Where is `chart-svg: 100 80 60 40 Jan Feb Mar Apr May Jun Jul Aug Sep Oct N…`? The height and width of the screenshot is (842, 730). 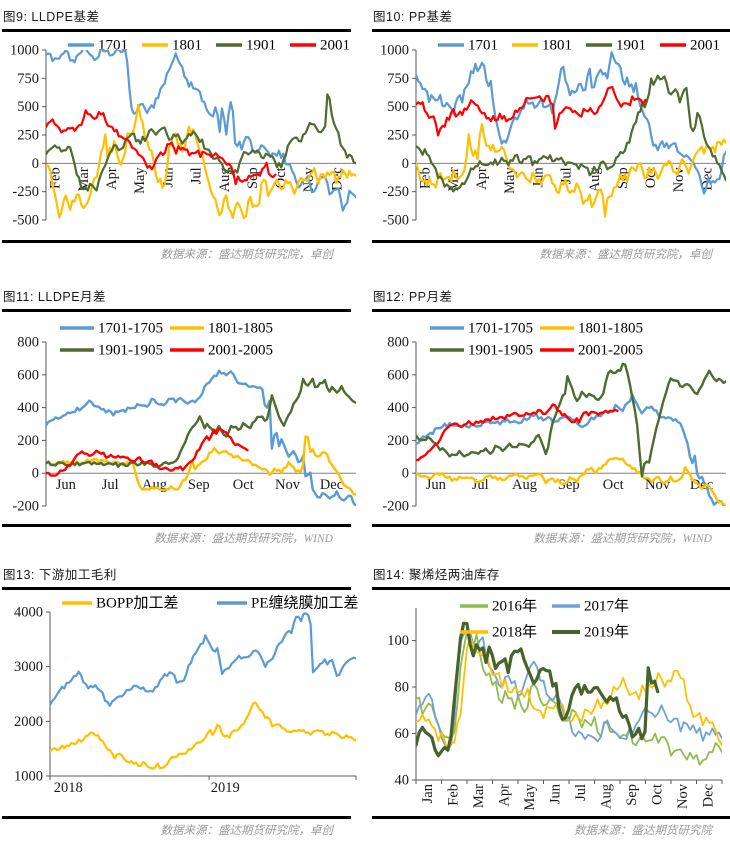
chart-svg: 100 80 60 40 Jan Feb Mar Apr May Jun Jul Aug Sep Oct N… is located at coordinates (555, 704).